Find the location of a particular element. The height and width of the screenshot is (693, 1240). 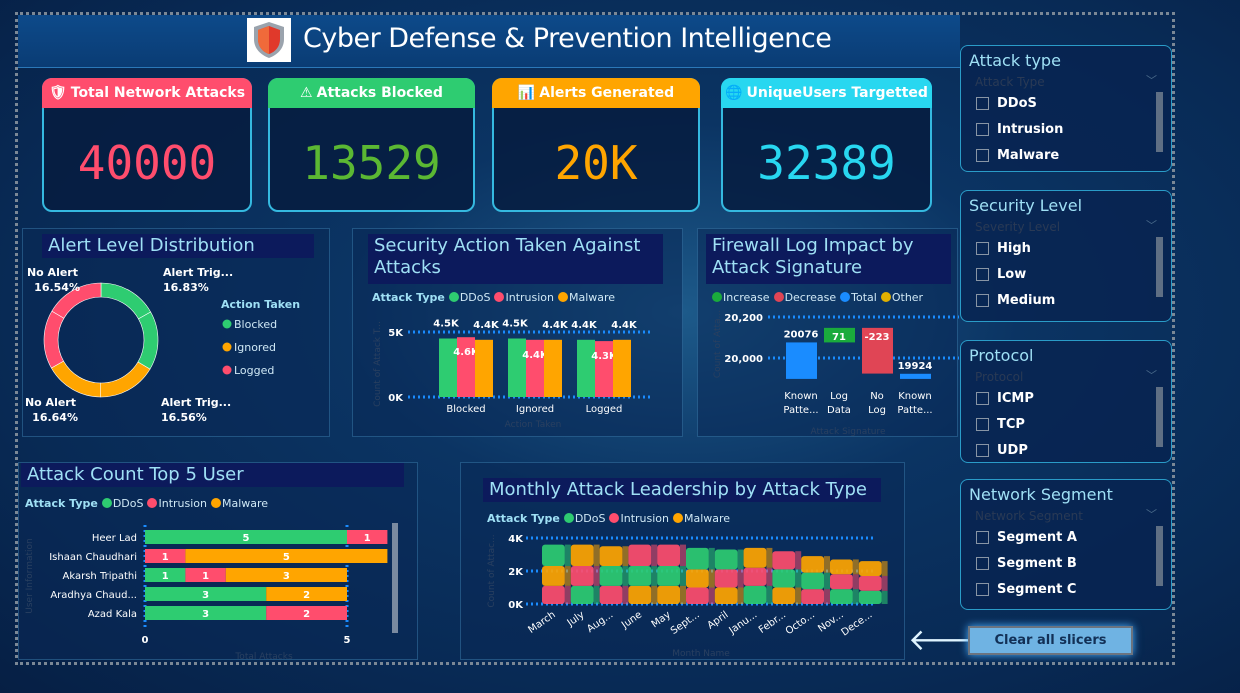

slicer-option: ICMP is located at coordinates (1005, 398).